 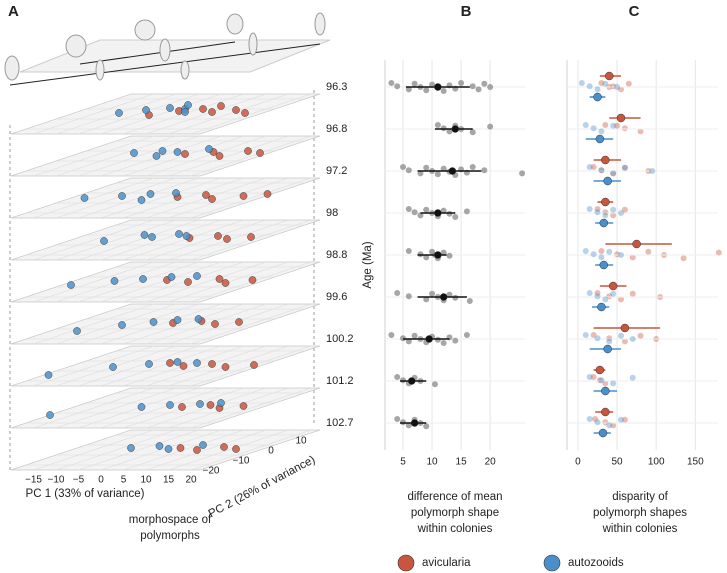 I want to click on y-tick-label: 0, so click(x=271, y=451).